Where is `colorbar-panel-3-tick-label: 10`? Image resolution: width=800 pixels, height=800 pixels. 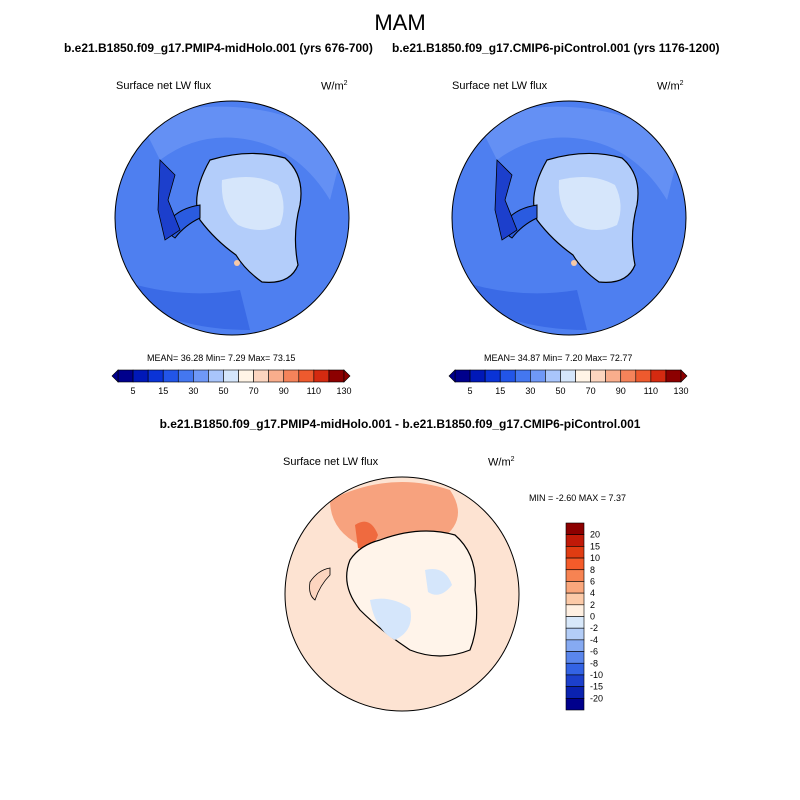
colorbar-panel-3-tick-label: 10 is located at coordinates (595, 558).